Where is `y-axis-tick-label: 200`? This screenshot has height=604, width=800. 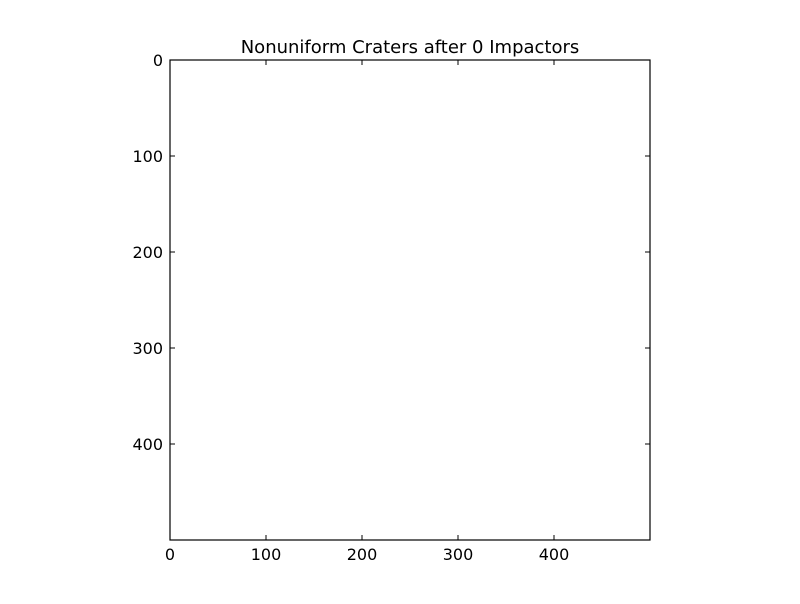
y-axis-tick-label: 200 is located at coordinates (147, 252).